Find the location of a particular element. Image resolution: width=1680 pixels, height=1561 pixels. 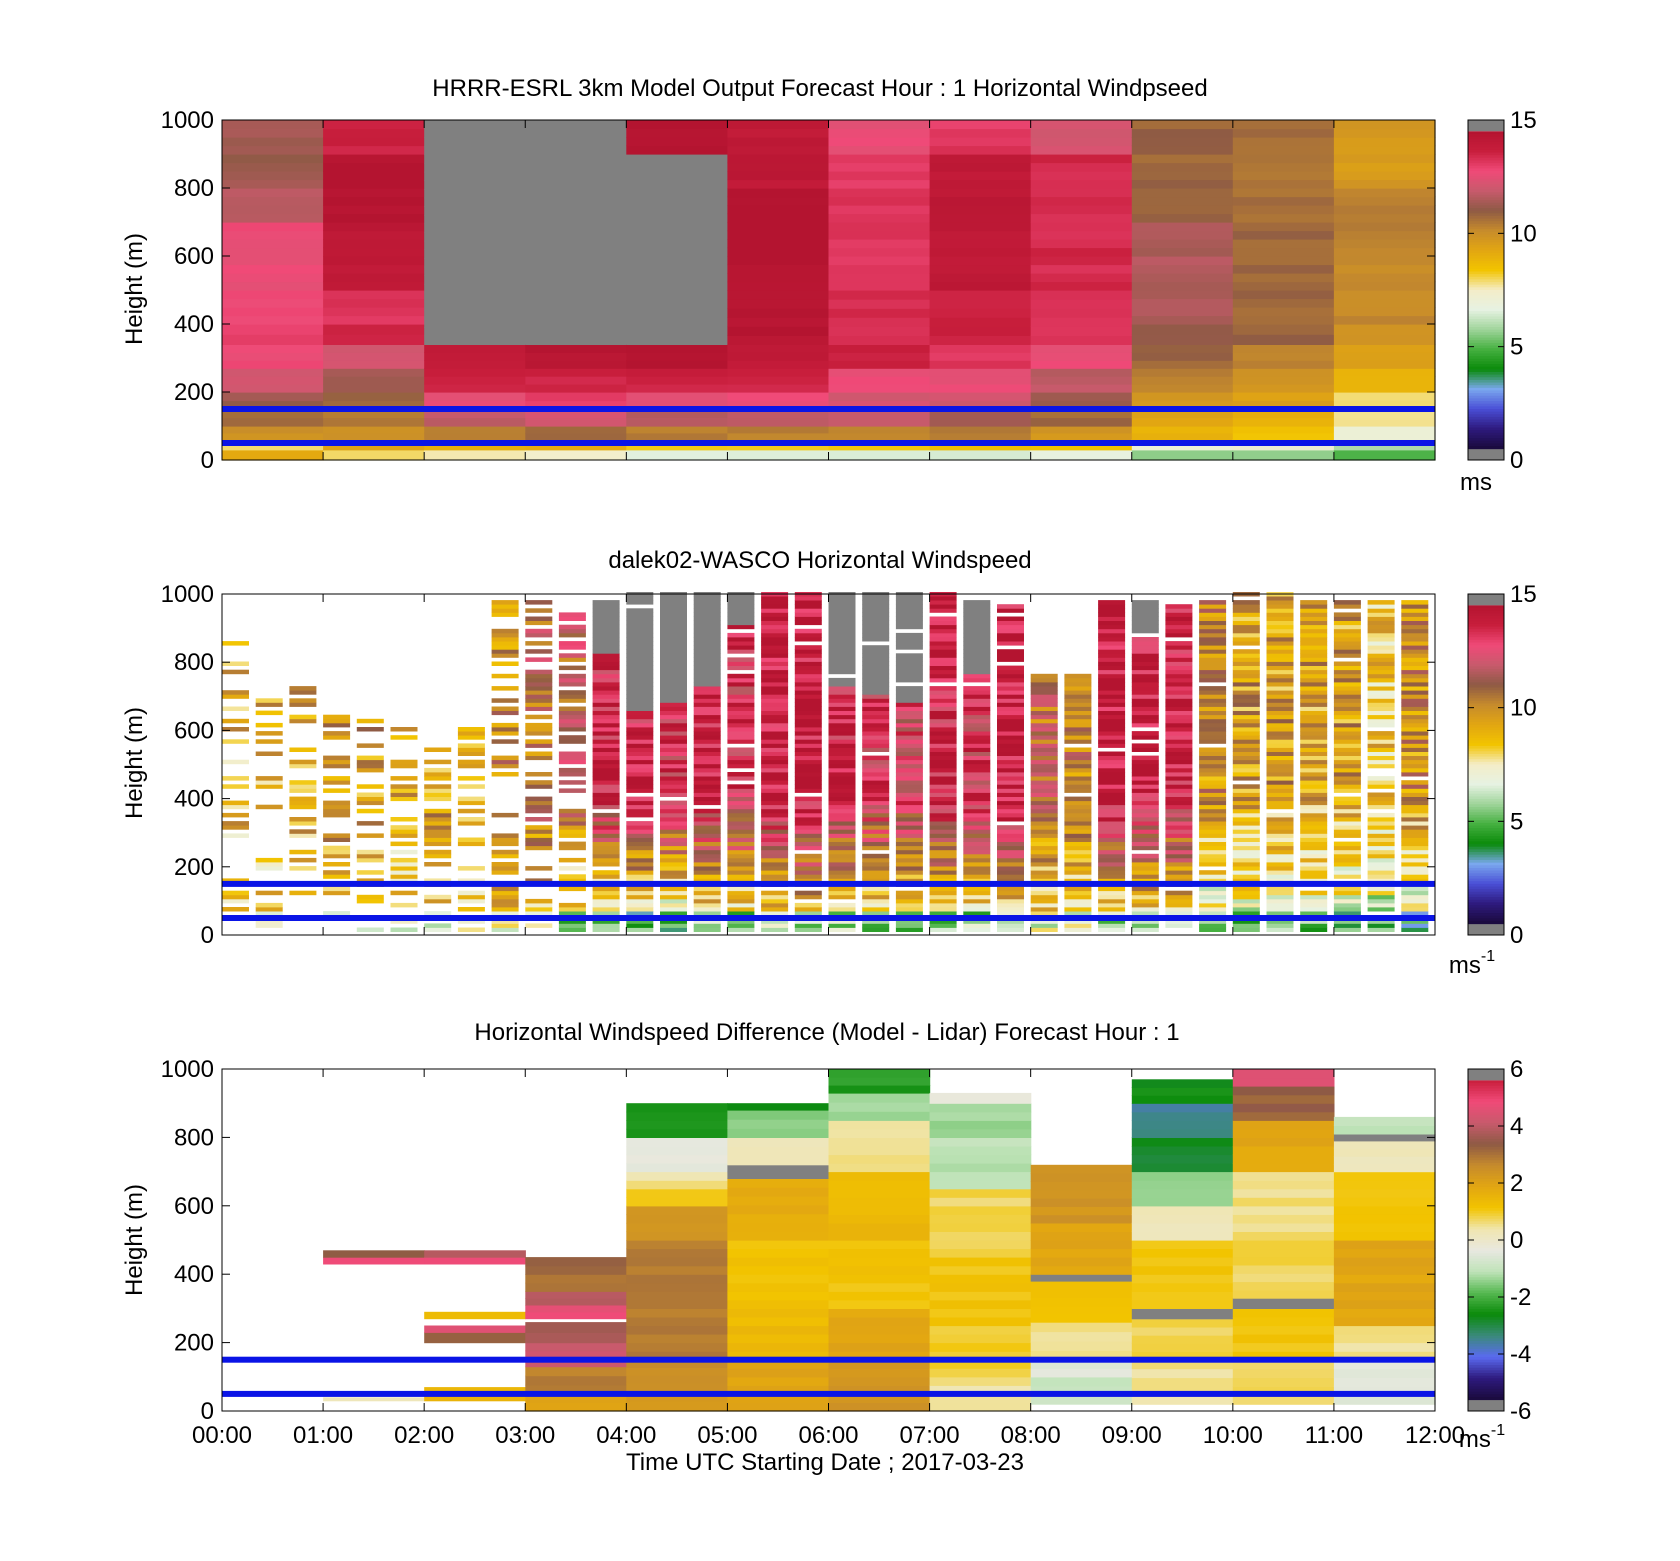

difference-colorbar-cap is located at coordinates (1486, 1405).